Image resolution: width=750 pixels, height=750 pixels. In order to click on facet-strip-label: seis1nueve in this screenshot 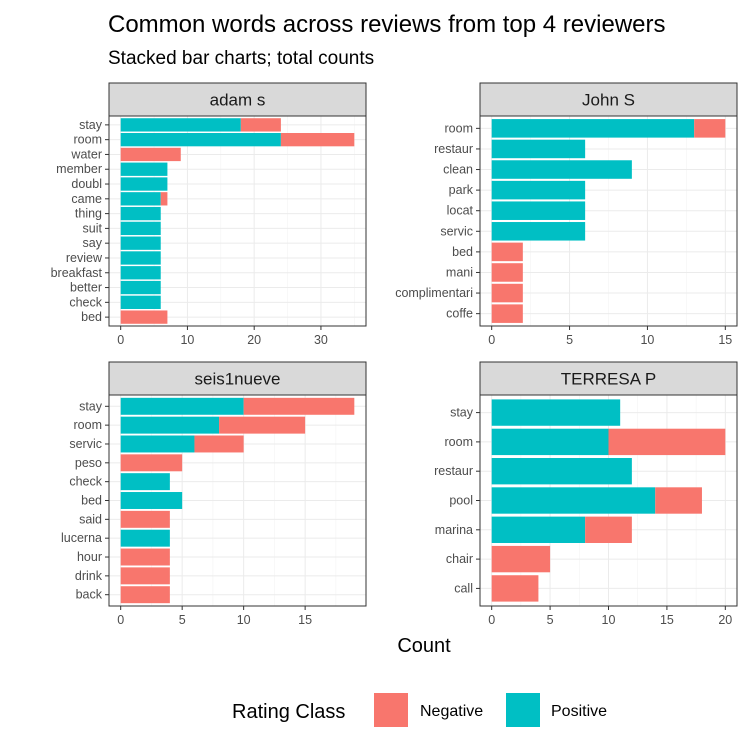, I will do `click(237, 379)`.